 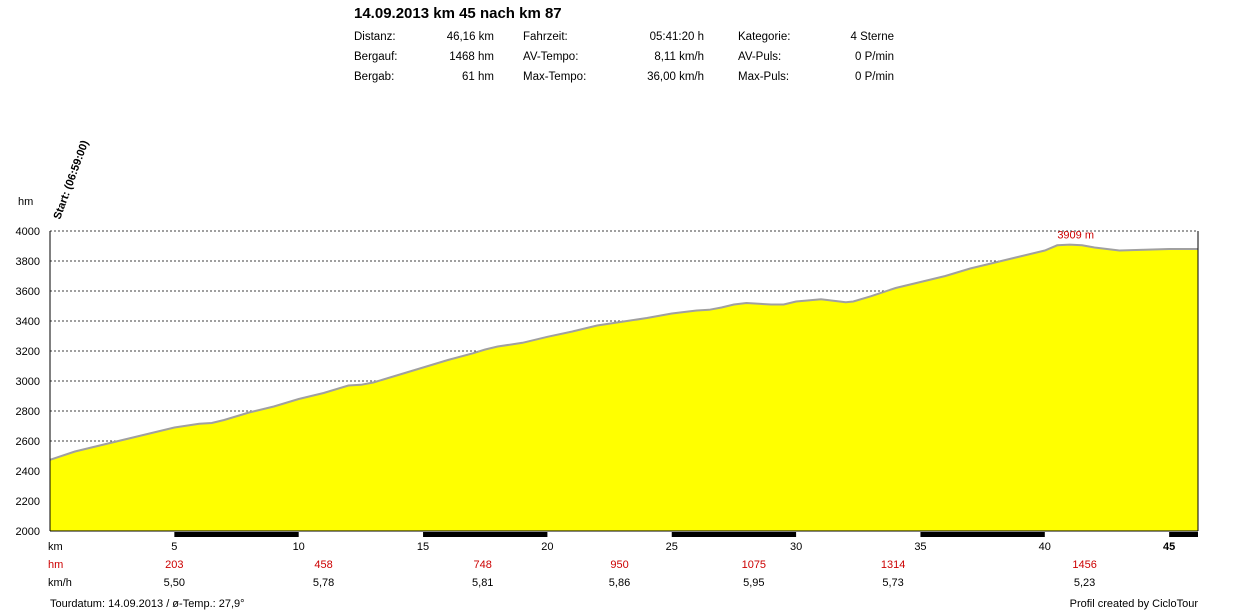 What do you see at coordinates (874, 57) in the screenshot?
I see `stat-avg-pulse-value: 0 P/min` at bounding box center [874, 57].